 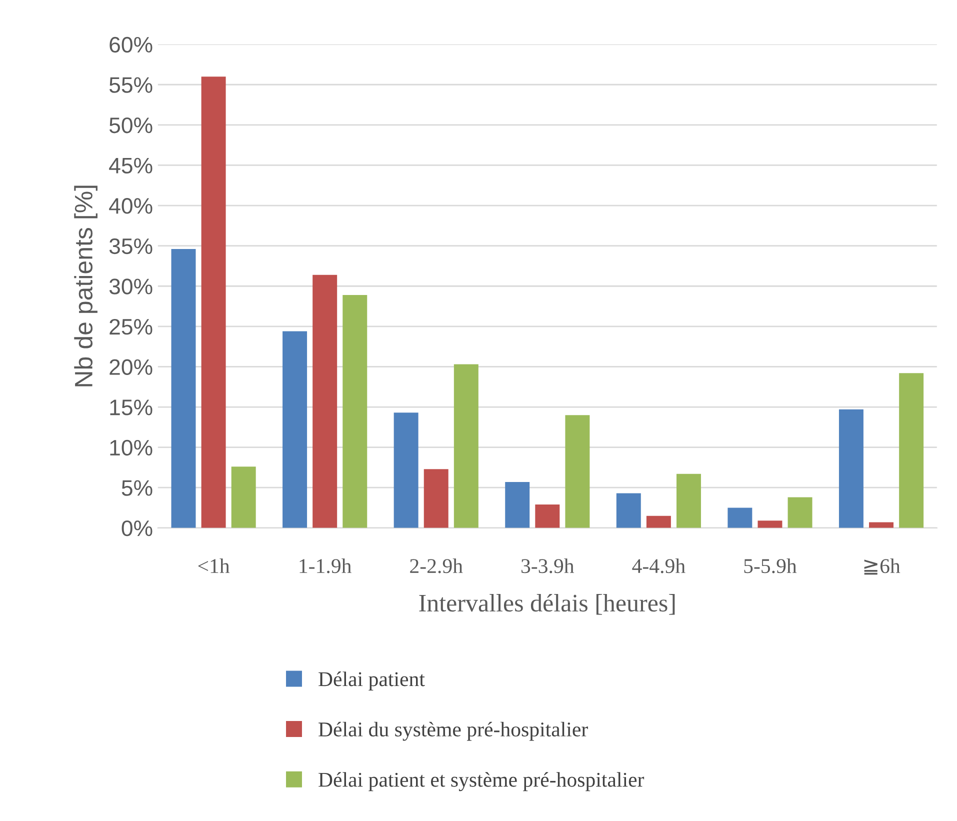 What do you see at coordinates (131, 367) in the screenshot?
I see `y-tick-label: 20%` at bounding box center [131, 367].